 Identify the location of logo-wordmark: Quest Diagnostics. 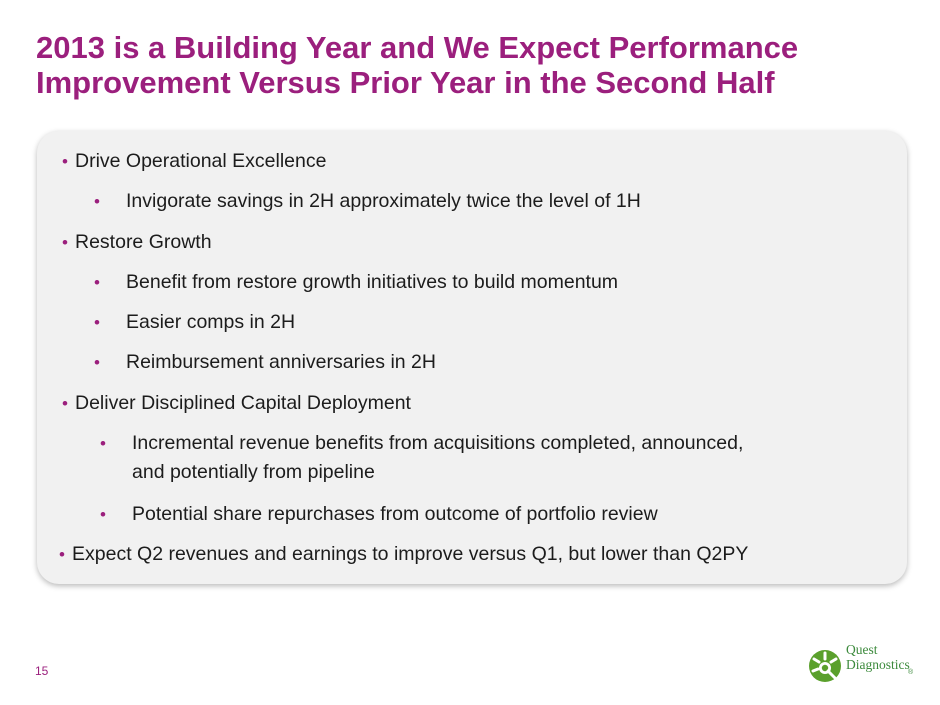
(878, 657).